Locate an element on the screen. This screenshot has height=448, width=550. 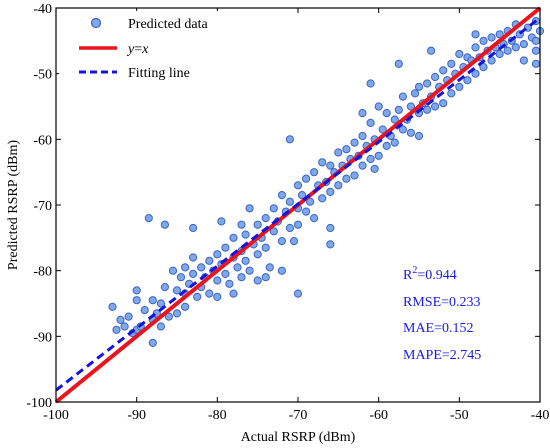
legend-identity-y: y is located at coordinates (130, 49).